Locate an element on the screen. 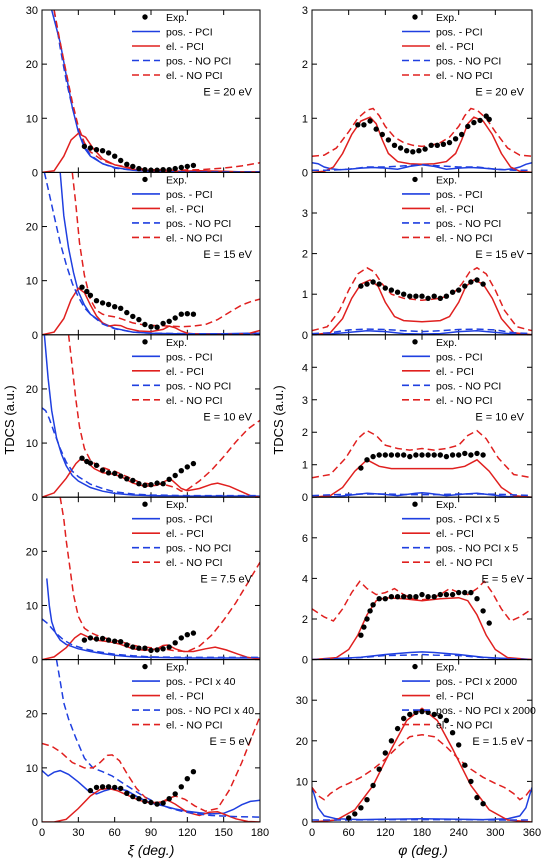 Image resolution: width=550 pixels, height=864 pixels. energy-label: E = 5 eV is located at coordinates (230, 742).